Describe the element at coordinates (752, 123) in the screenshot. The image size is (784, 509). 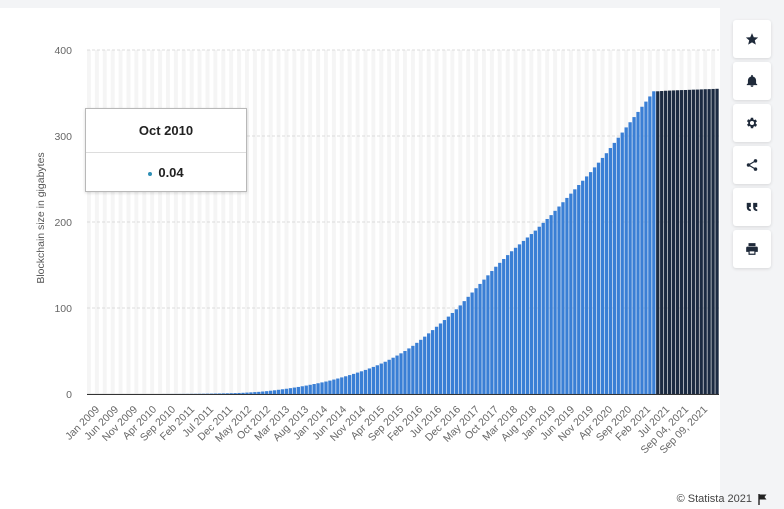
I see `settings-button` at that location.